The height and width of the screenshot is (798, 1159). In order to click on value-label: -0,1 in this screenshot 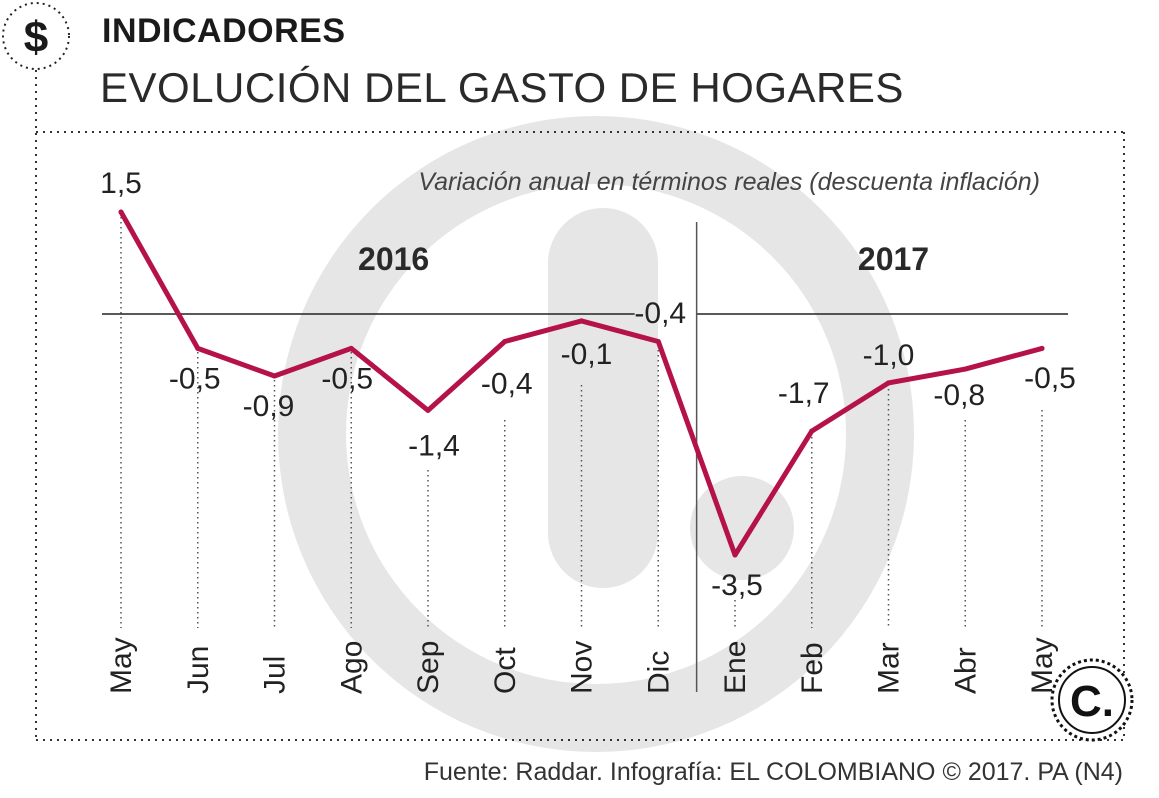, I will do `click(587, 354)`.